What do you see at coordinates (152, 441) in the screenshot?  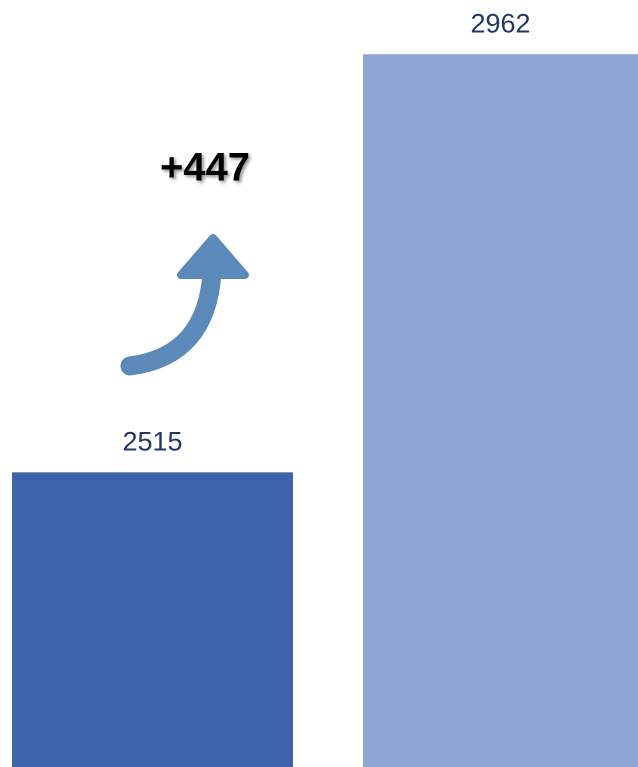 I see `value-label: 2515` at bounding box center [152, 441].